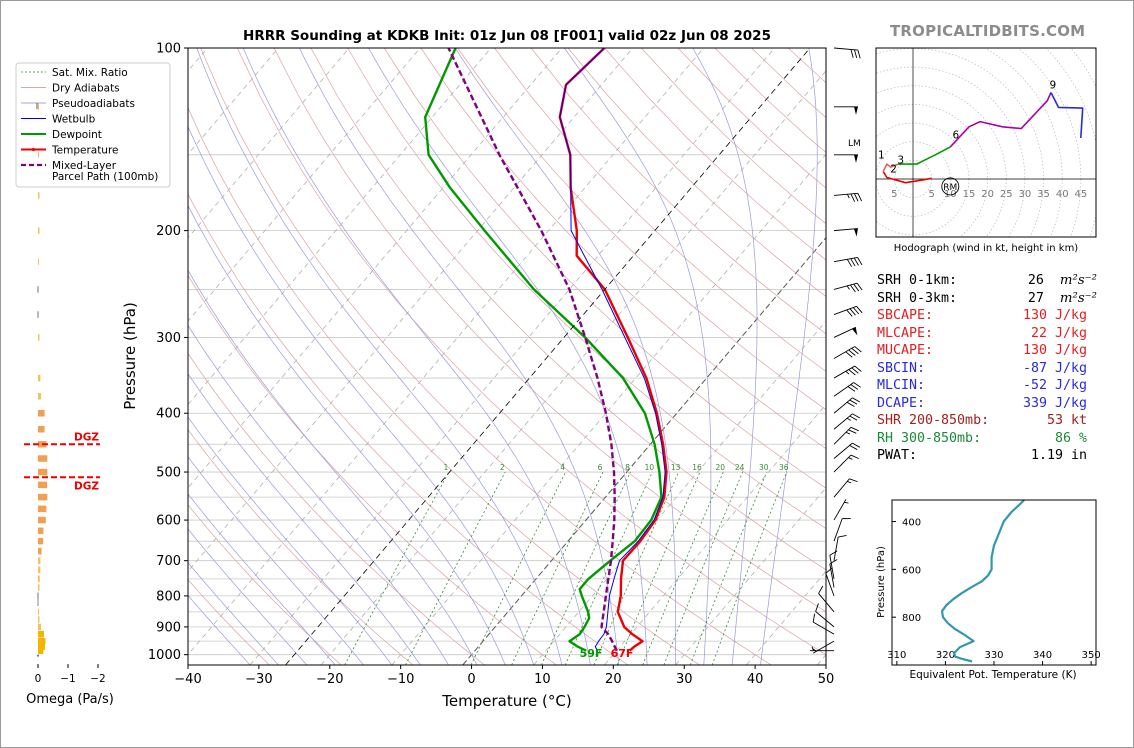  Describe the element at coordinates (650, 467) in the screenshot. I see `mixing-ratio-label: 10` at that location.